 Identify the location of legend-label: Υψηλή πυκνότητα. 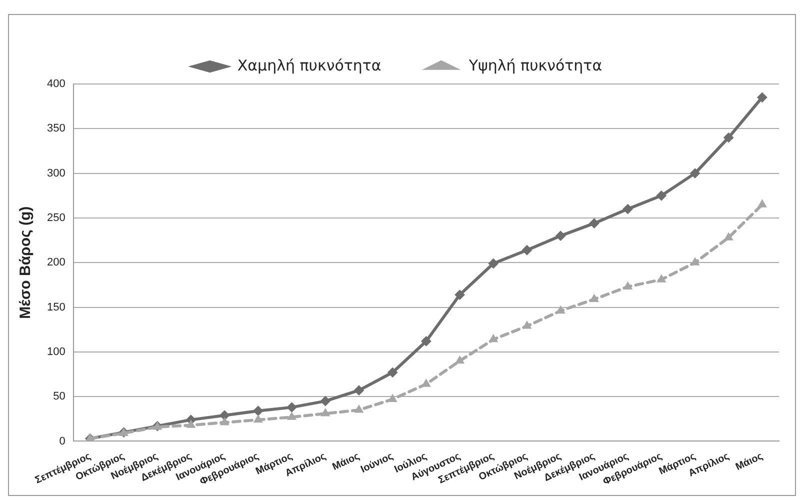
(535, 65).